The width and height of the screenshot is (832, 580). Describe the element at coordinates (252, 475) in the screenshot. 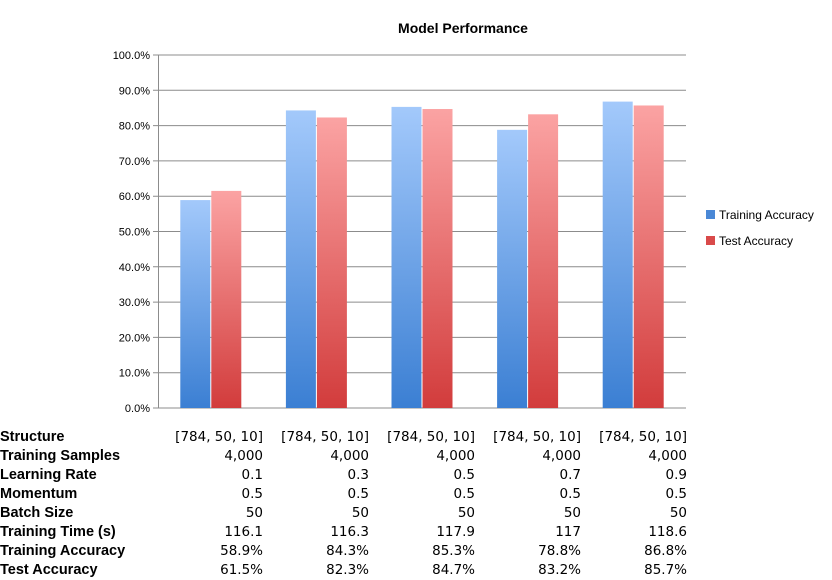

I see `table-cell: 0.1` at that location.